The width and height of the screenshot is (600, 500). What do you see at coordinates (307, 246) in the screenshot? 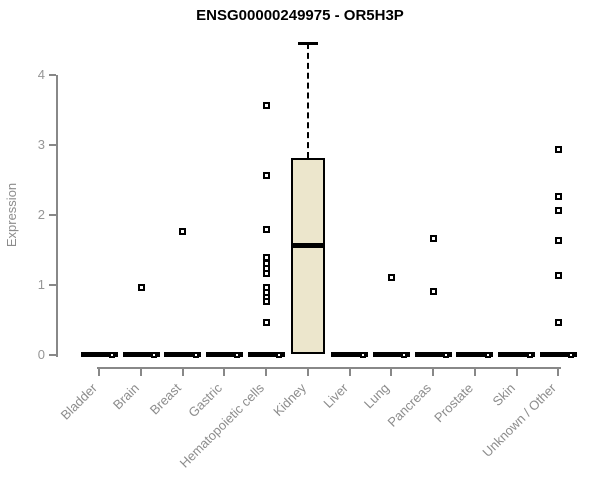
I see `median-line` at bounding box center [307, 246].